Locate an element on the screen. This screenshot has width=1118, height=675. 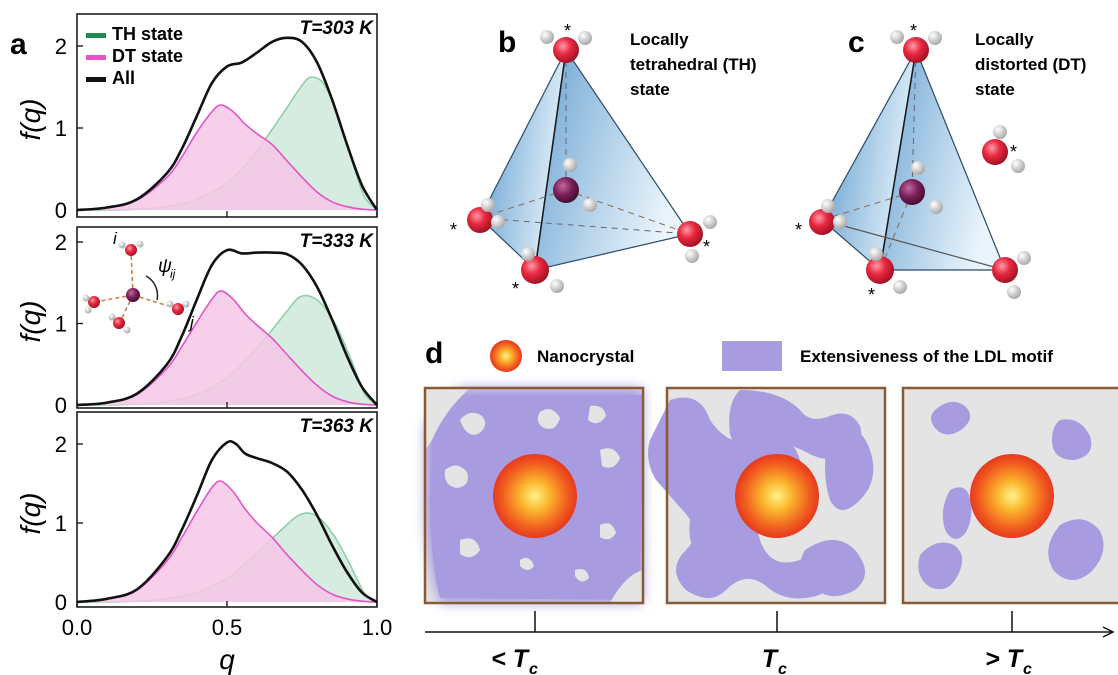
panel-b-title-line3: state is located at coordinates (650, 89).